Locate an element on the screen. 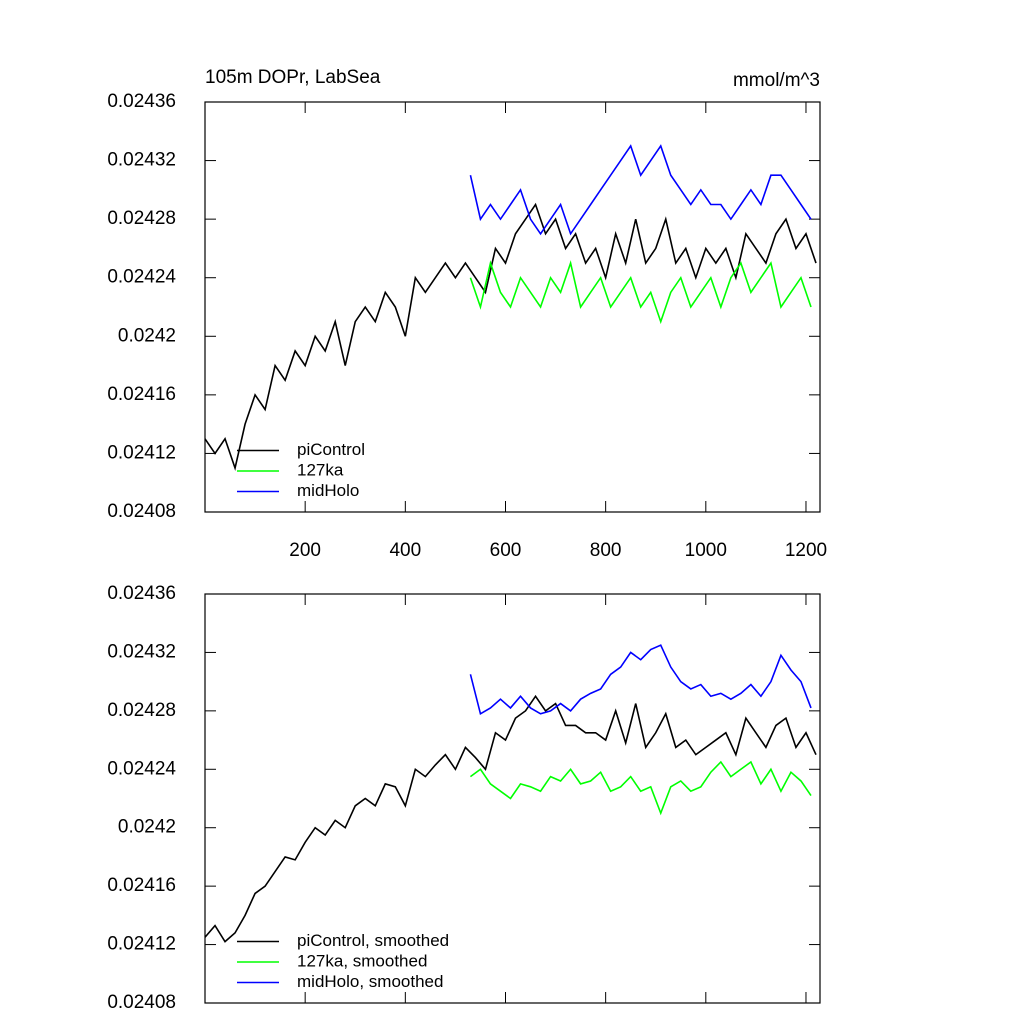  x-tick-label: 400 is located at coordinates (405, 550).